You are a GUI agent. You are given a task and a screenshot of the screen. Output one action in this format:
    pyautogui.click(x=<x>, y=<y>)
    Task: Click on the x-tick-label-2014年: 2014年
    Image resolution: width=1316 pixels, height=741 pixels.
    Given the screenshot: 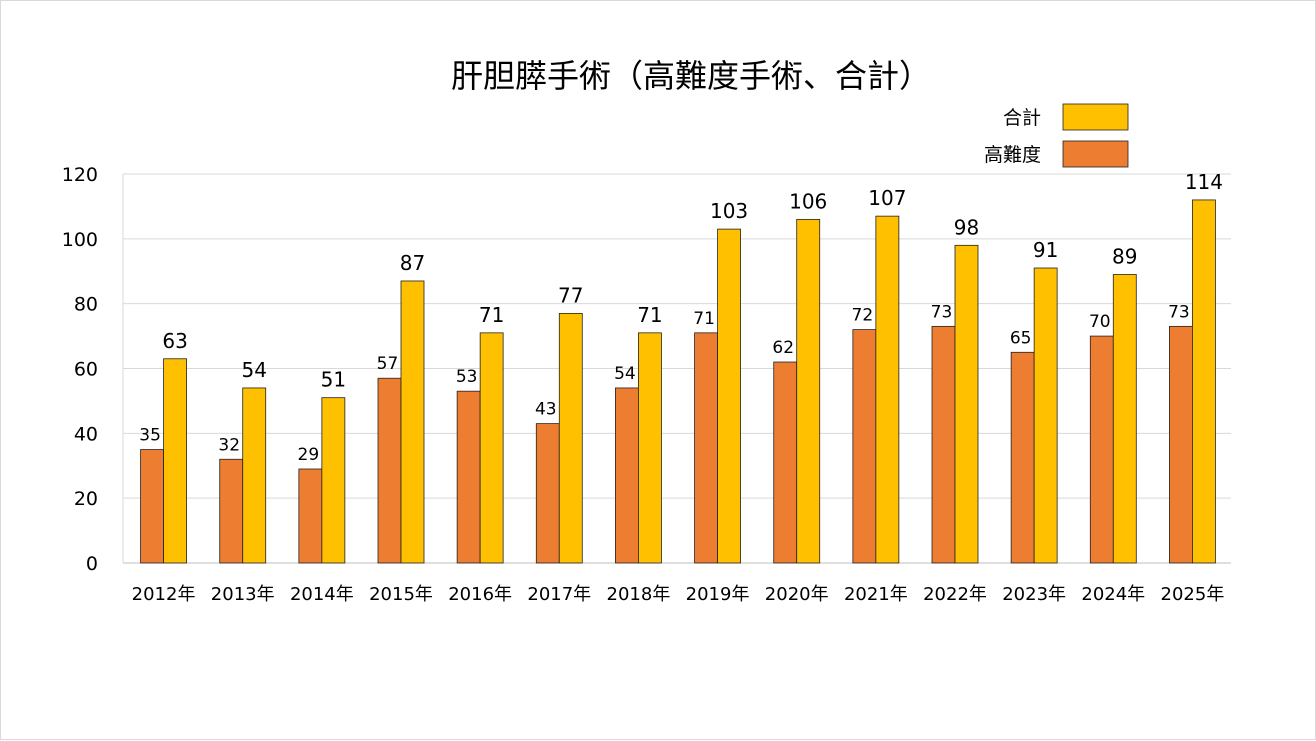 What is the action you would take?
    pyautogui.click(x=322, y=594)
    